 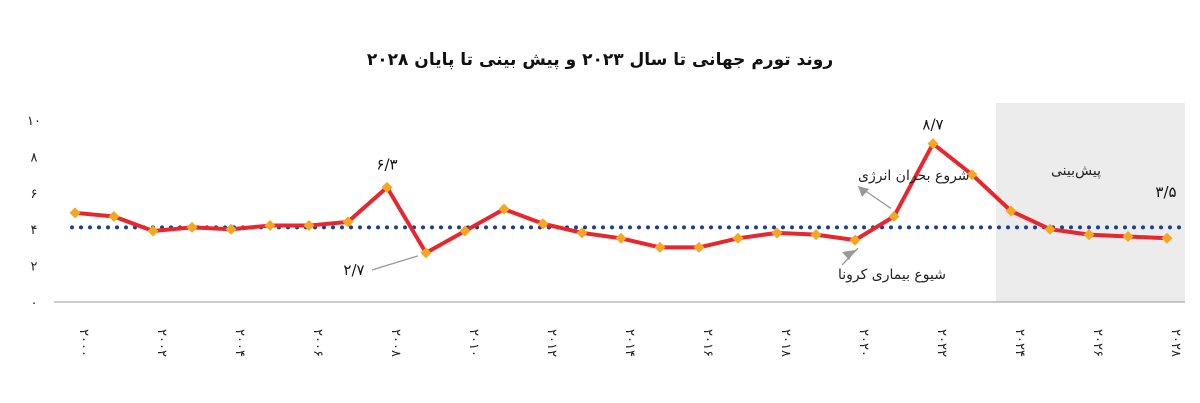 What do you see at coordinates (785, 343) in the screenshot?
I see `x-tick-label: ۲۰۱۸` at bounding box center [785, 343].